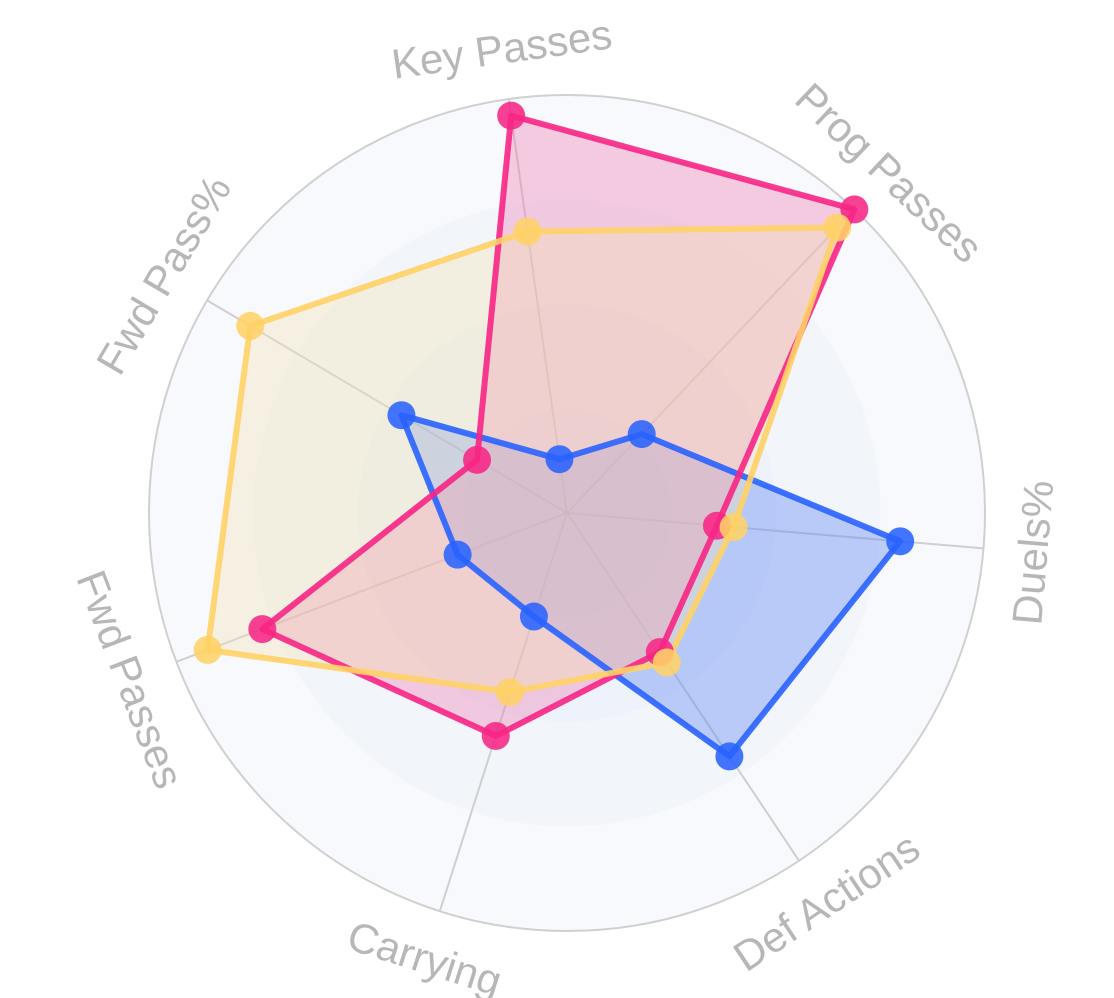  What do you see at coordinates (1032, 552) in the screenshot?
I see `axis-label-duels-: Duels%` at bounding box center [1032, 552].